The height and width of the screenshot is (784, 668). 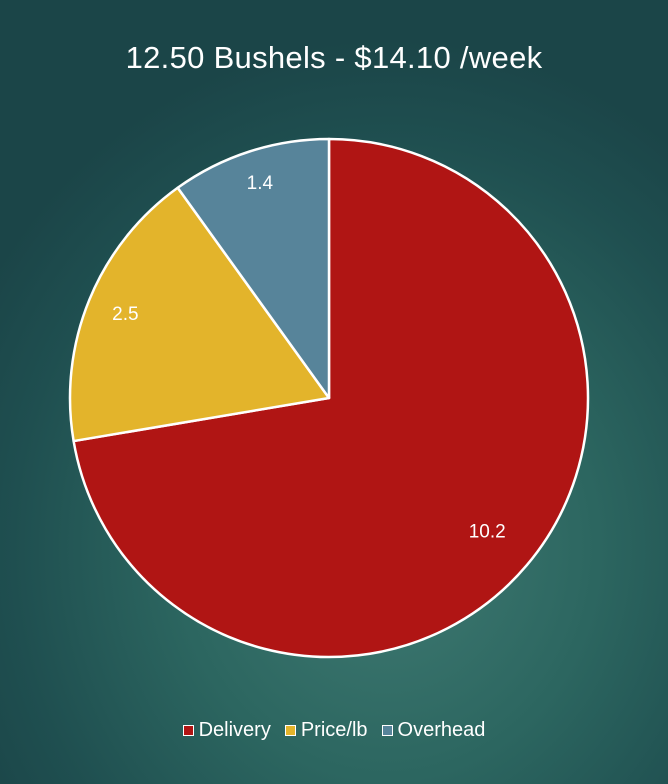 I want to click on legend-item-overhead: Overhead, so click(x=433, y=730).